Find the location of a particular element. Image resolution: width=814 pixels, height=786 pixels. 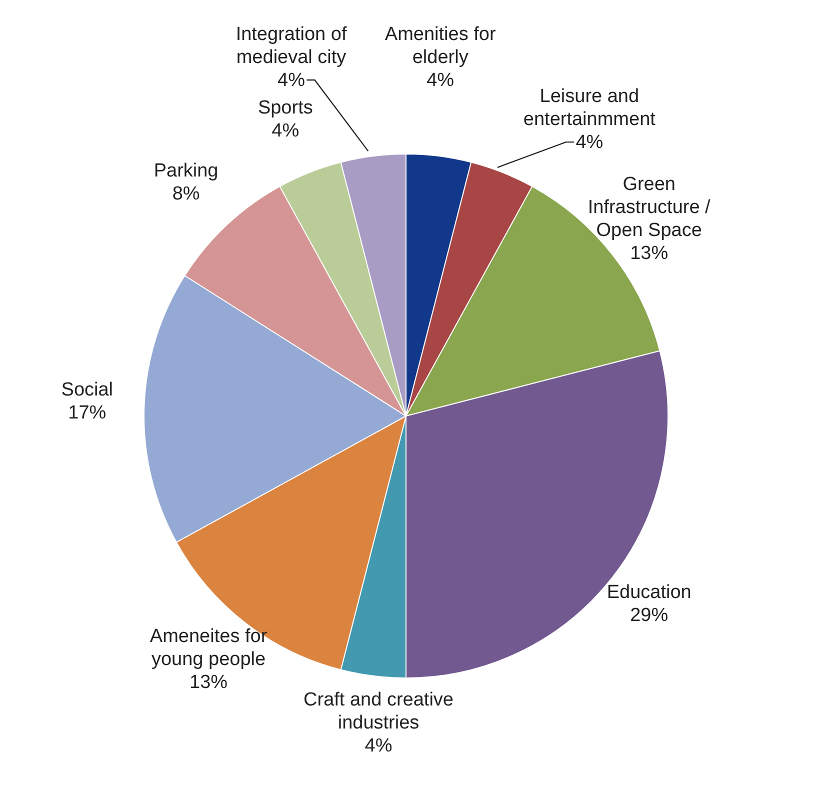

slice-label: Leisure and entertainmment is located at coordinates (589, 108).